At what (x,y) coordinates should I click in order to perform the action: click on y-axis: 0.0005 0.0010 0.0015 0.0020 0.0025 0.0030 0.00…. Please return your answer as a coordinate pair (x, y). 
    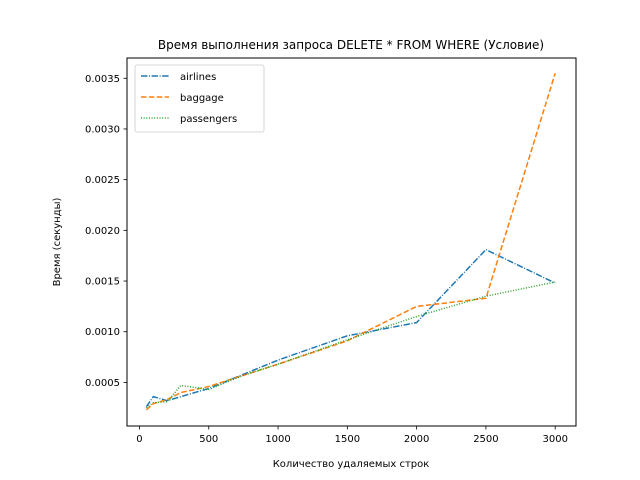
    Looking at the image, I should click on (106, 231).